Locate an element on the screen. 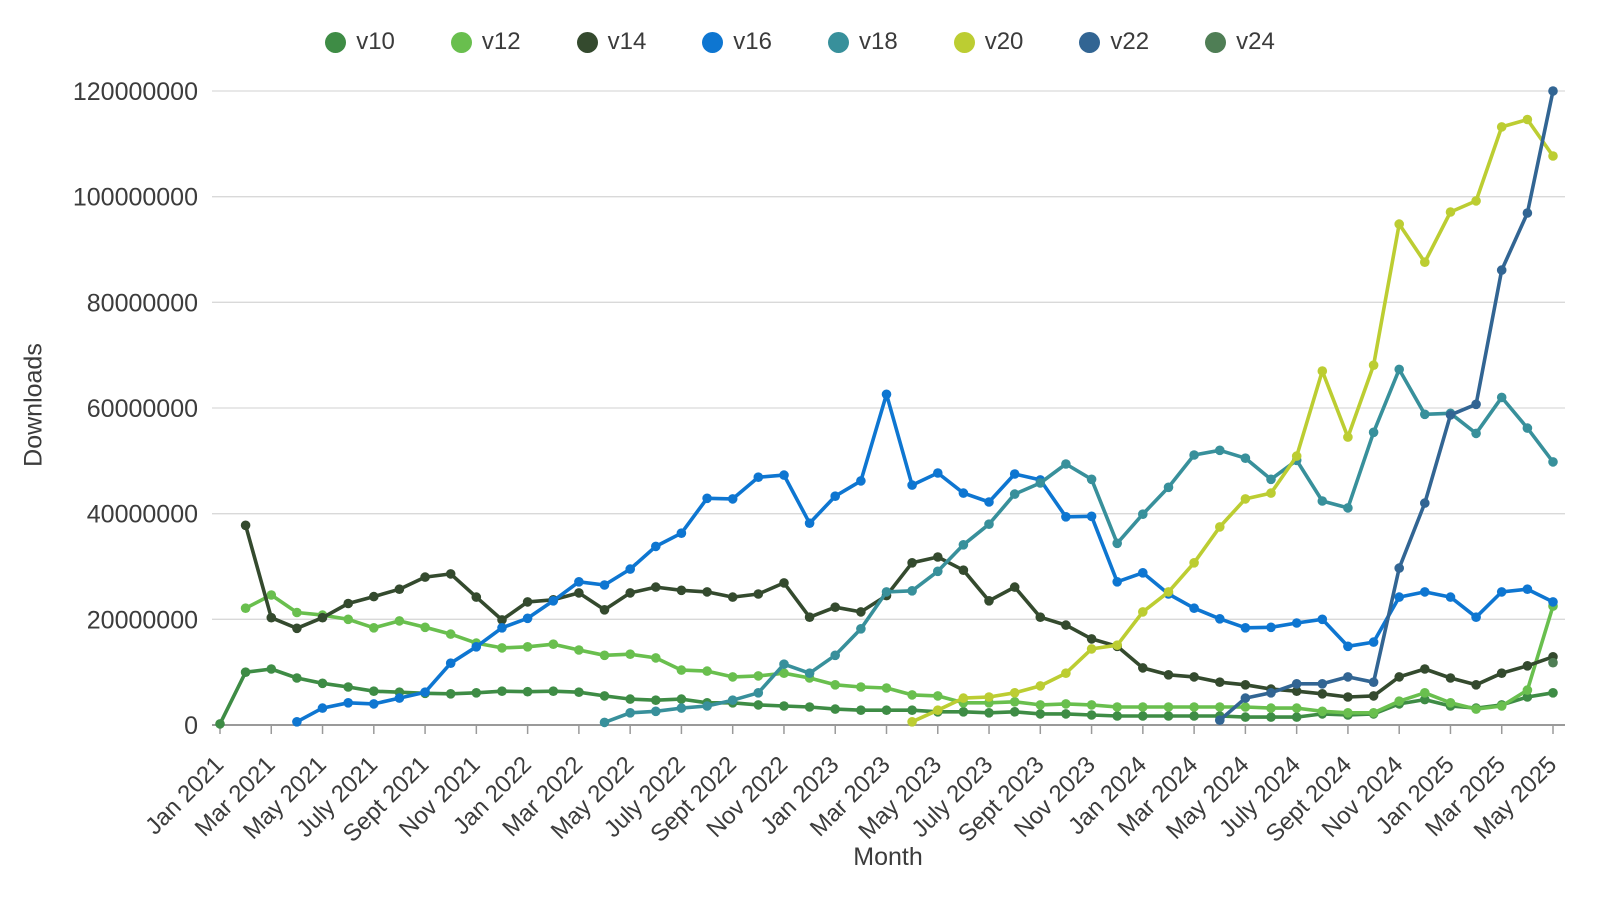  legend-item-v10: v10 is located at coordinates (360, 42).